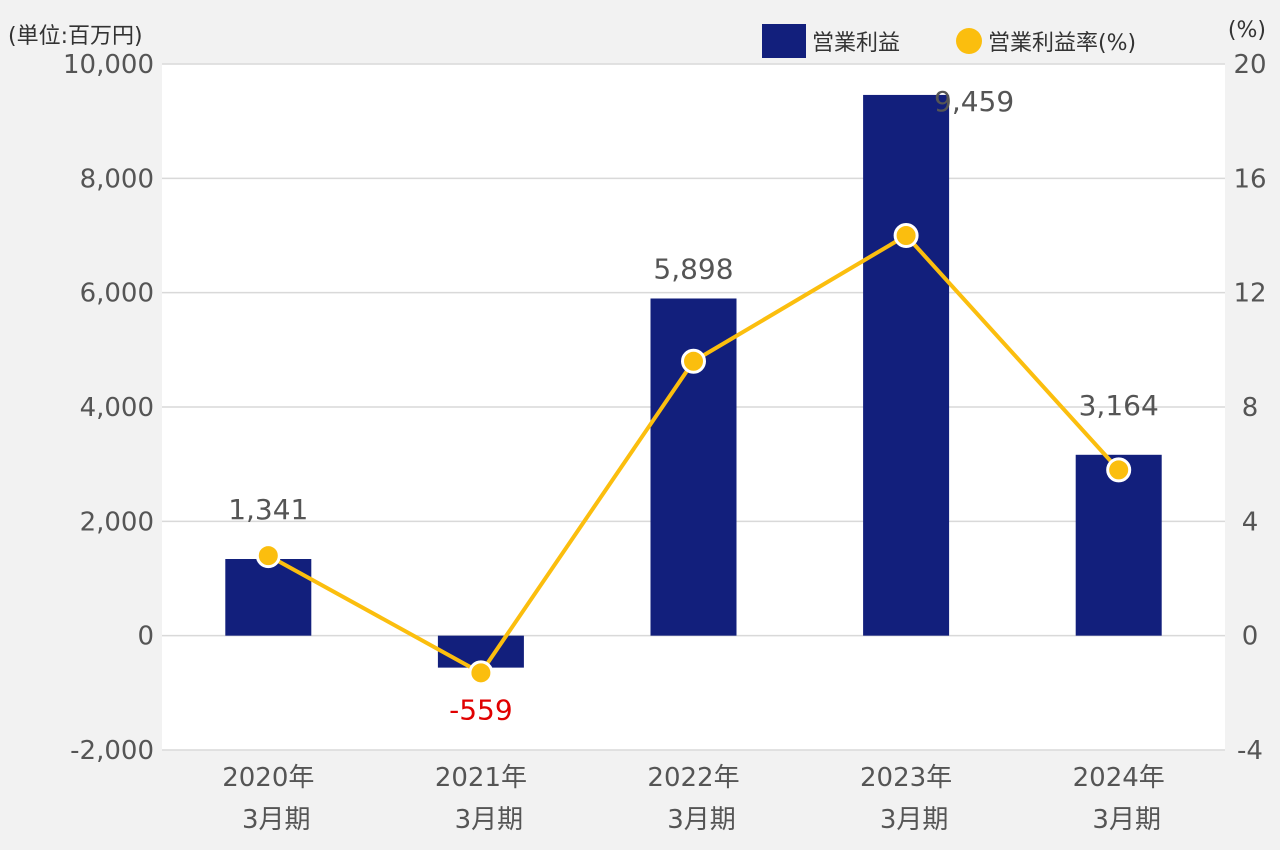 This screenshot has height=850, width=1280. I want to click on x-tick-label-year: 2020年, so click(268, 778).